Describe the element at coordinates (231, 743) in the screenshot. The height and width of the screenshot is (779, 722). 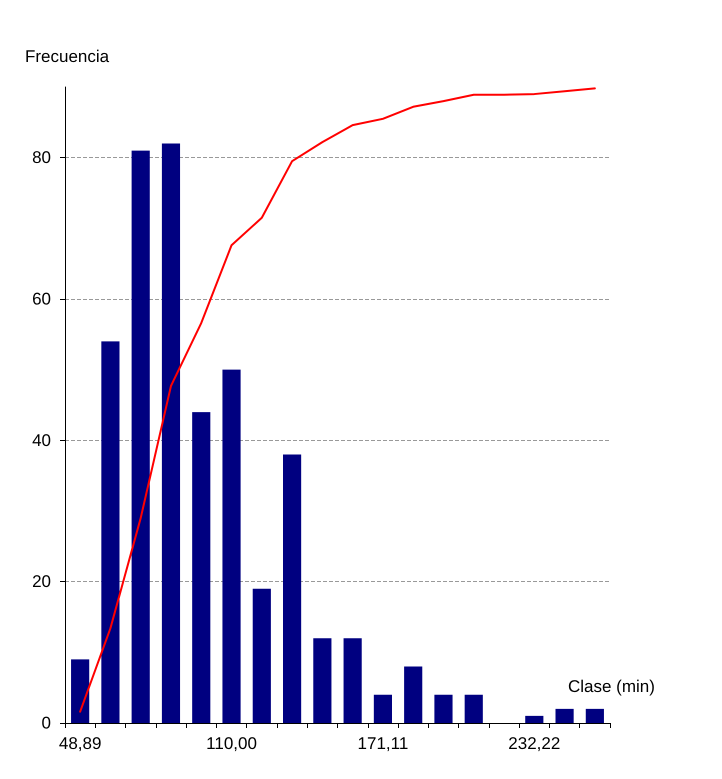
I see `x-tick-label: 110,00` at that location.